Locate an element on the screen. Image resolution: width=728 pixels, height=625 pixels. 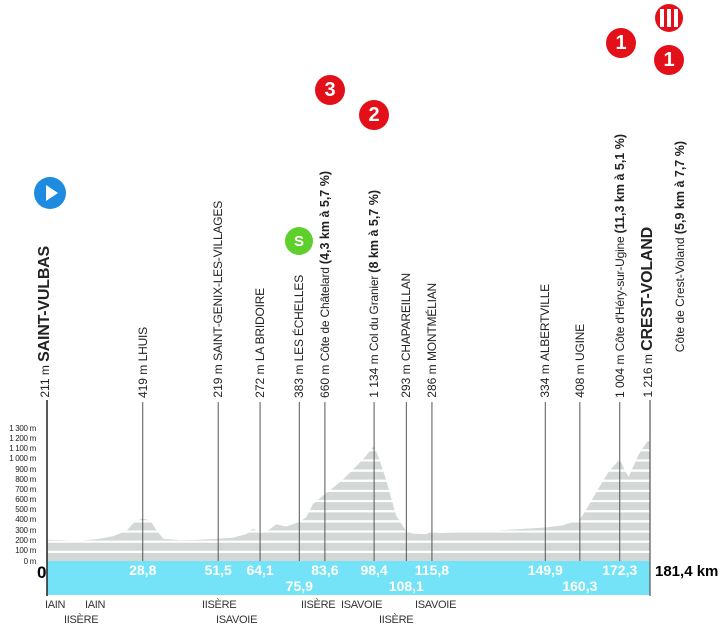
waypoint-label: 272 m LA BRIDOIRE is located at coordinates (260, 343).